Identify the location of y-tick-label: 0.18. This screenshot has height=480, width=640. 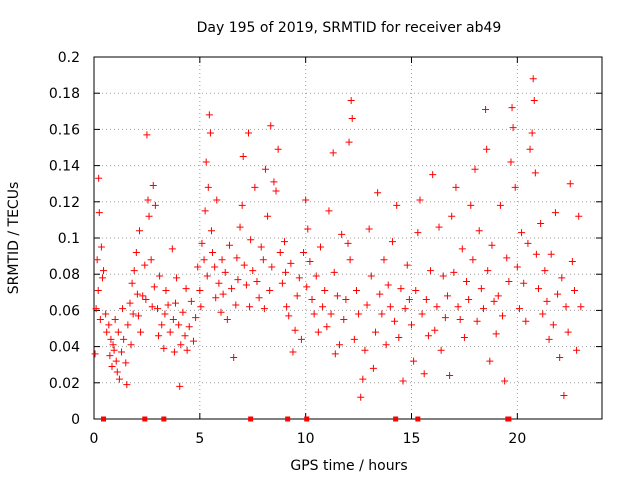
(64, 94).